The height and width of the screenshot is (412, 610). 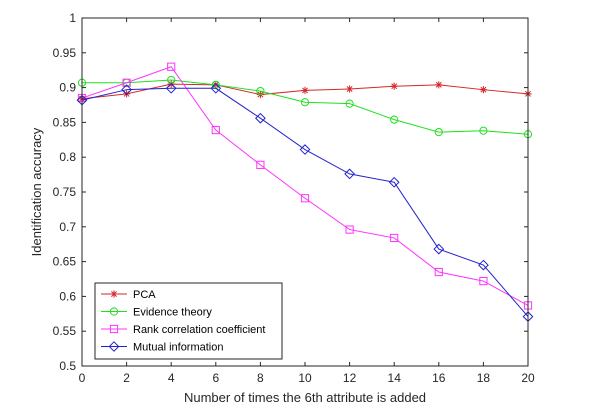 What do you see at coordinates (67, 88) in the screenshot?
I see `y-tick-label: 0.9` at bounding box center [67, 88].